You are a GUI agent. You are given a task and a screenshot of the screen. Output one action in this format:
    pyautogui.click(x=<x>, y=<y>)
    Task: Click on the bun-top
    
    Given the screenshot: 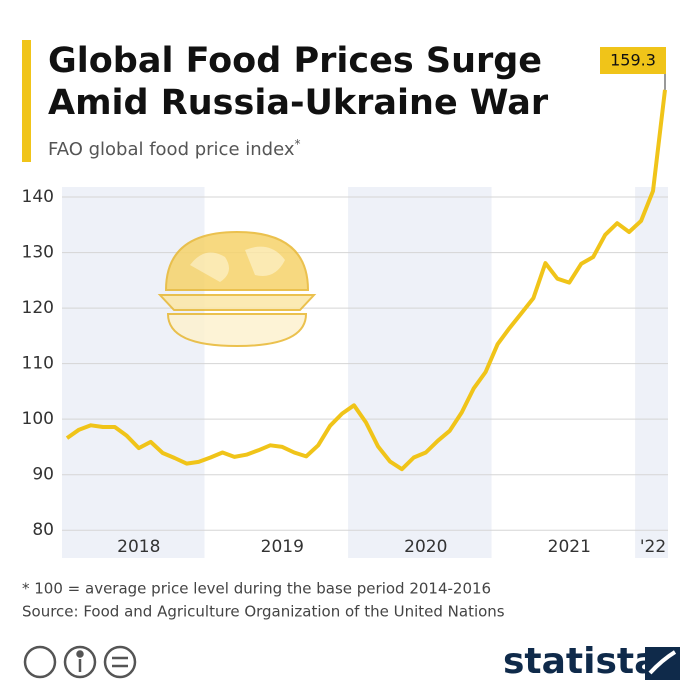 What is the action you would take?
    pyautogui.click(x=237, y=260)
    